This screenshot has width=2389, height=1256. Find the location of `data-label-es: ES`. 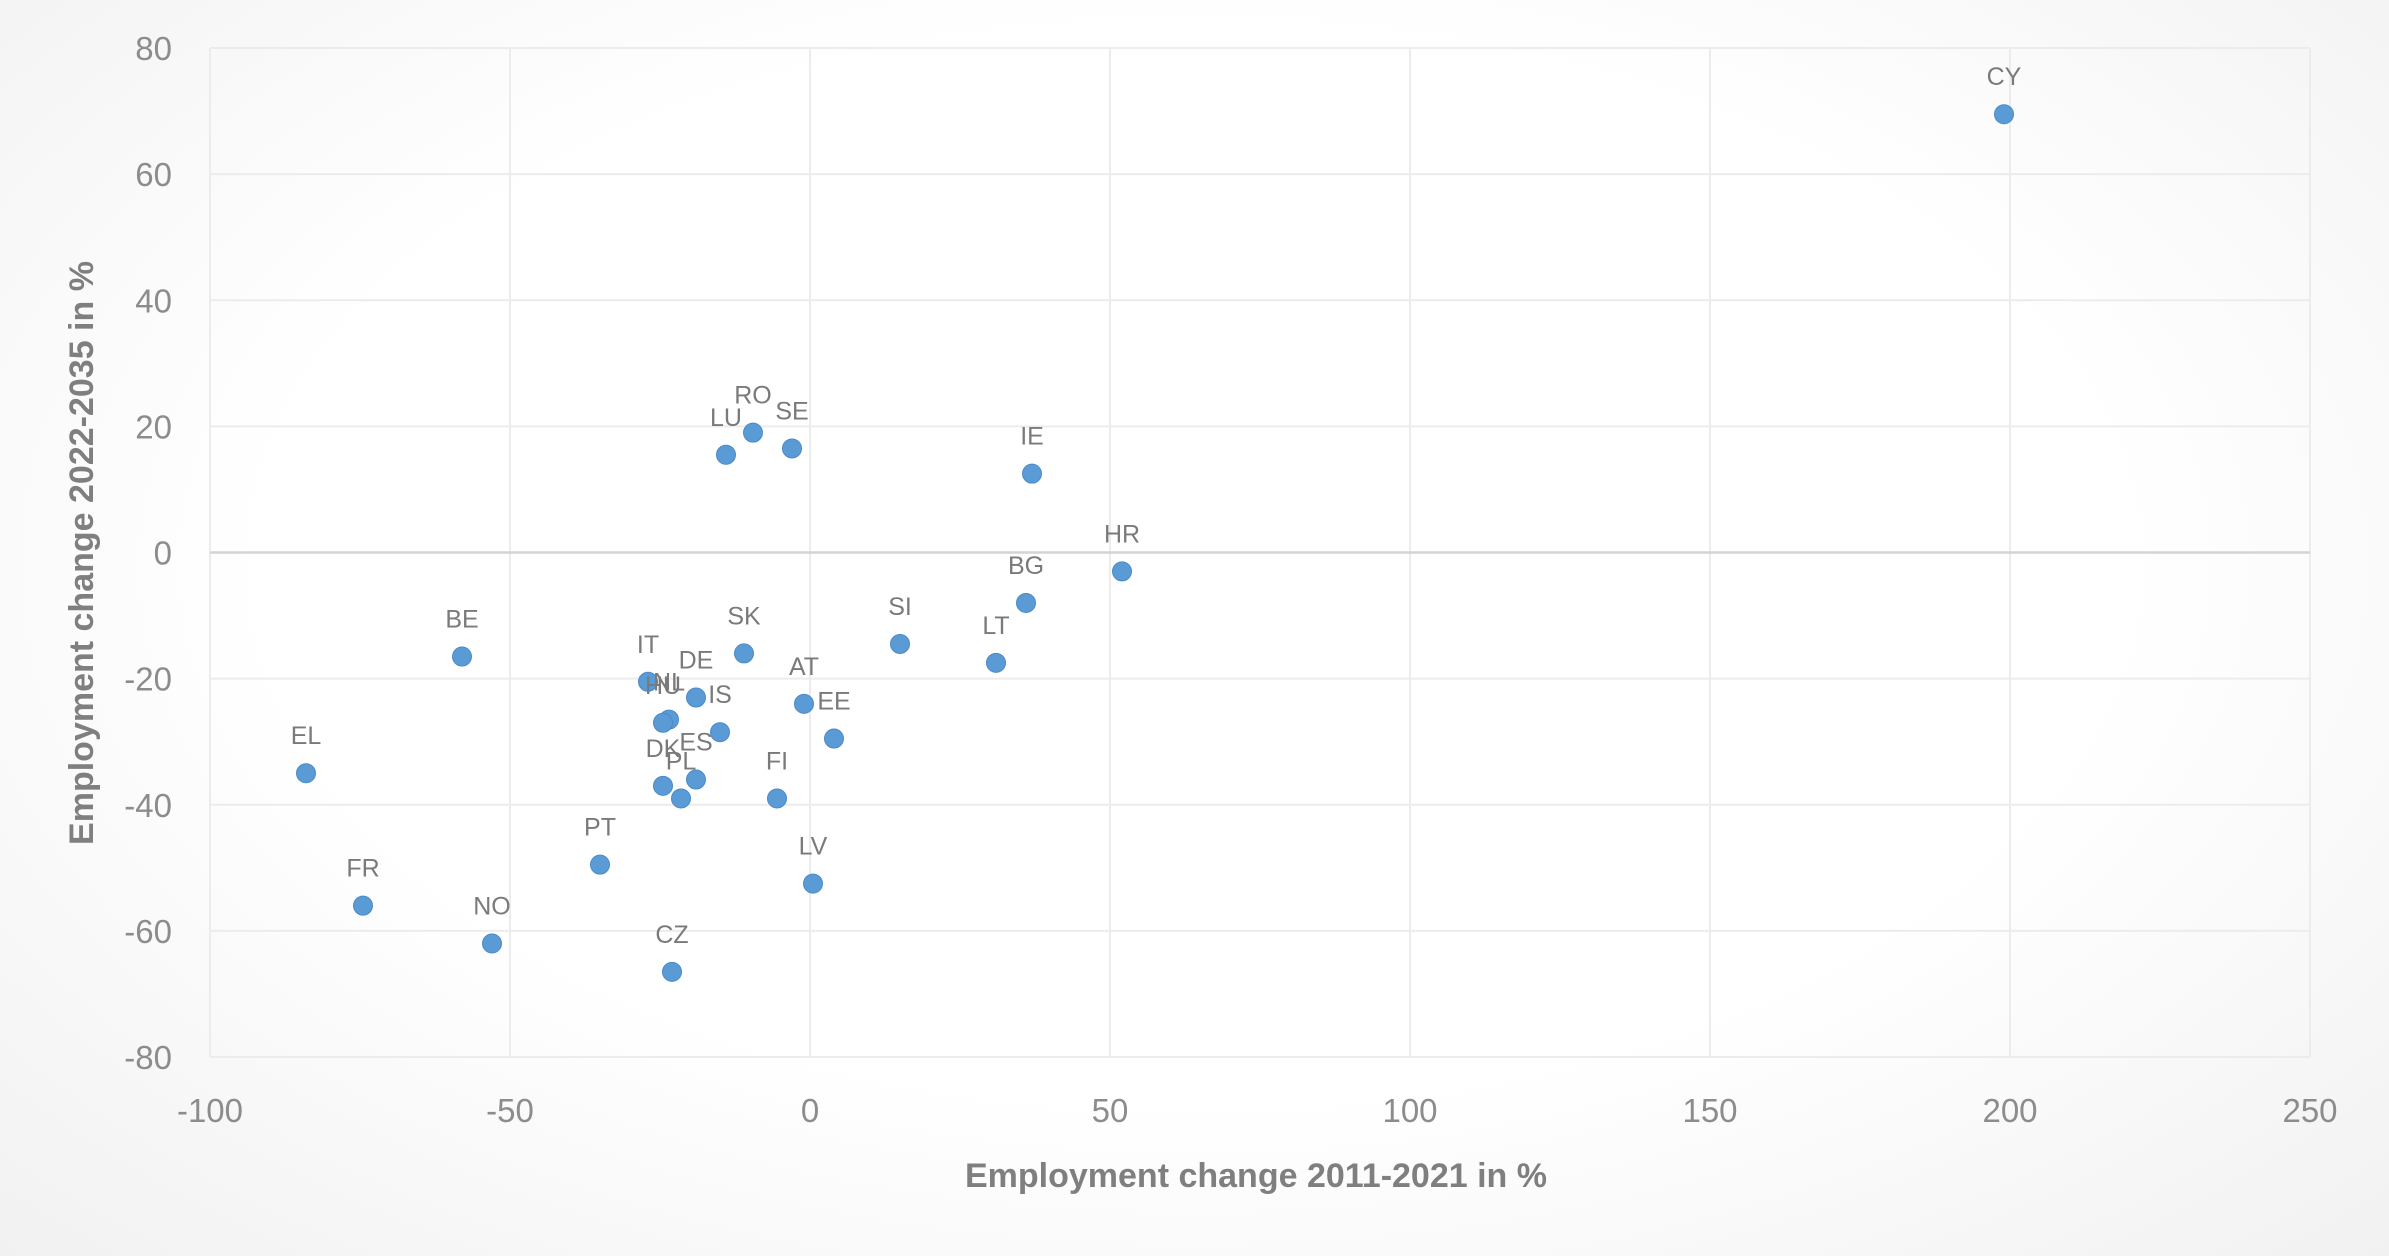

data-label-es: ES is located at coordinates (695, 743).